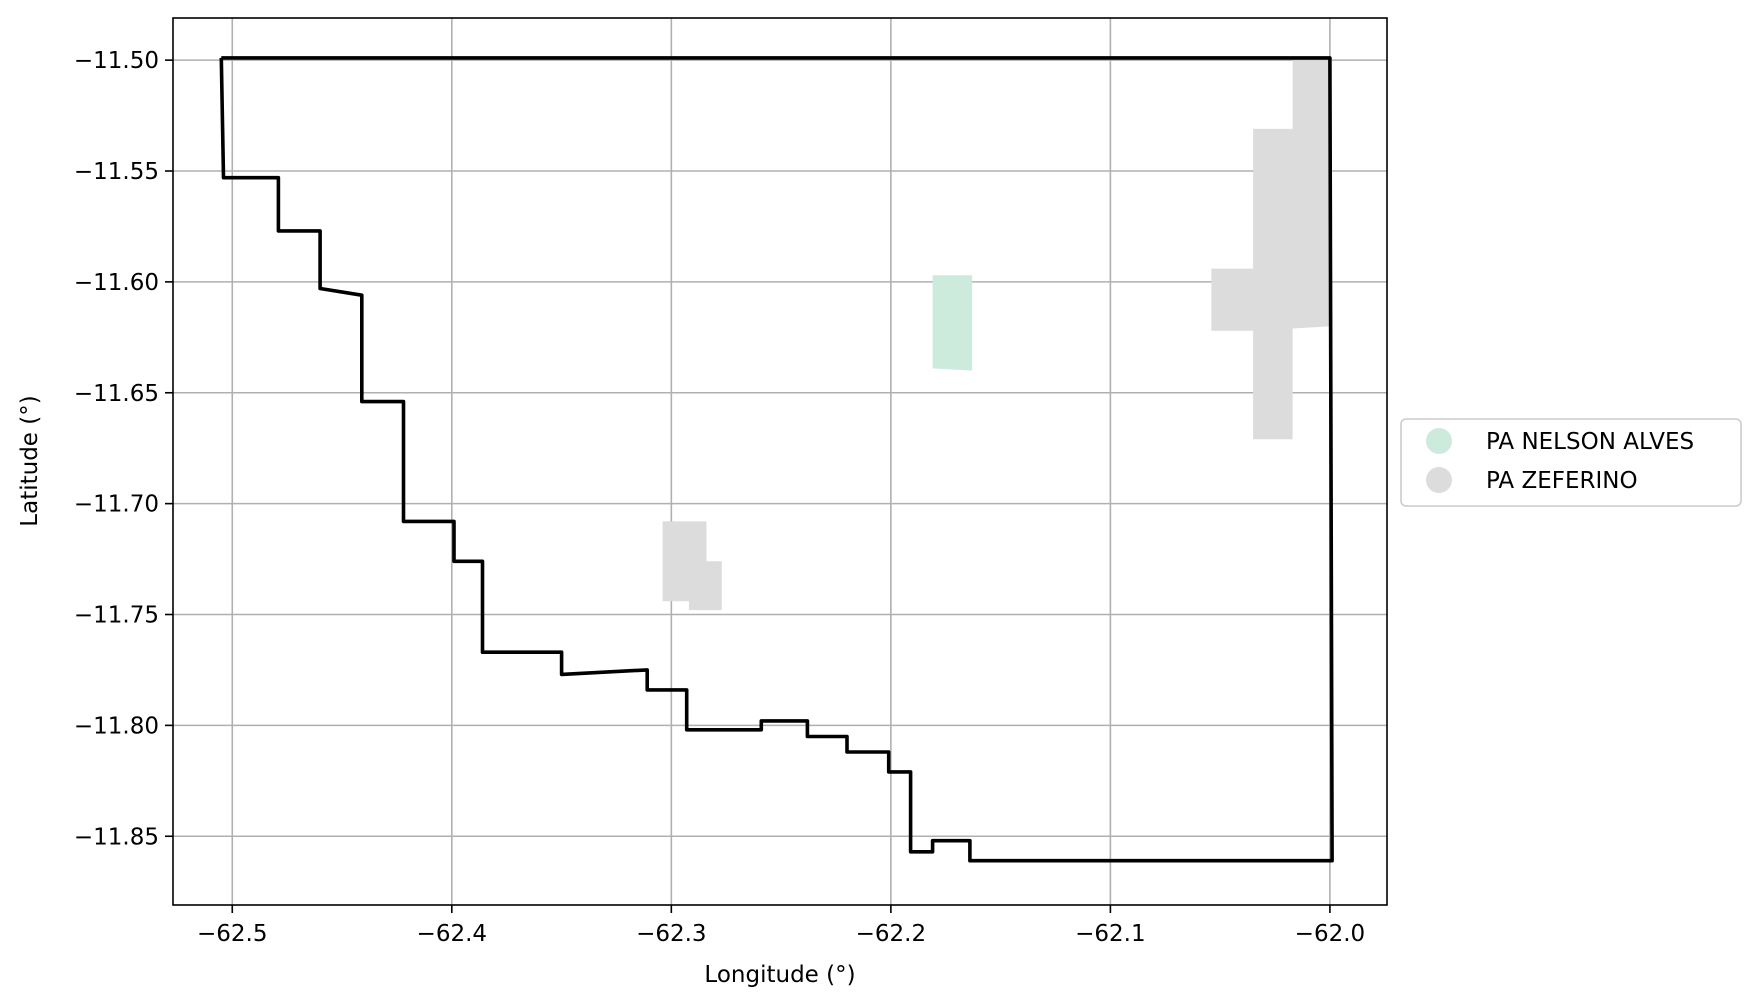 This screenshot has height=1006, width=1755. Describe the element at coordinates (1562, 481) in the screenshot. I see `legend-label-zeferino: PA ZEFERINO` at that location.